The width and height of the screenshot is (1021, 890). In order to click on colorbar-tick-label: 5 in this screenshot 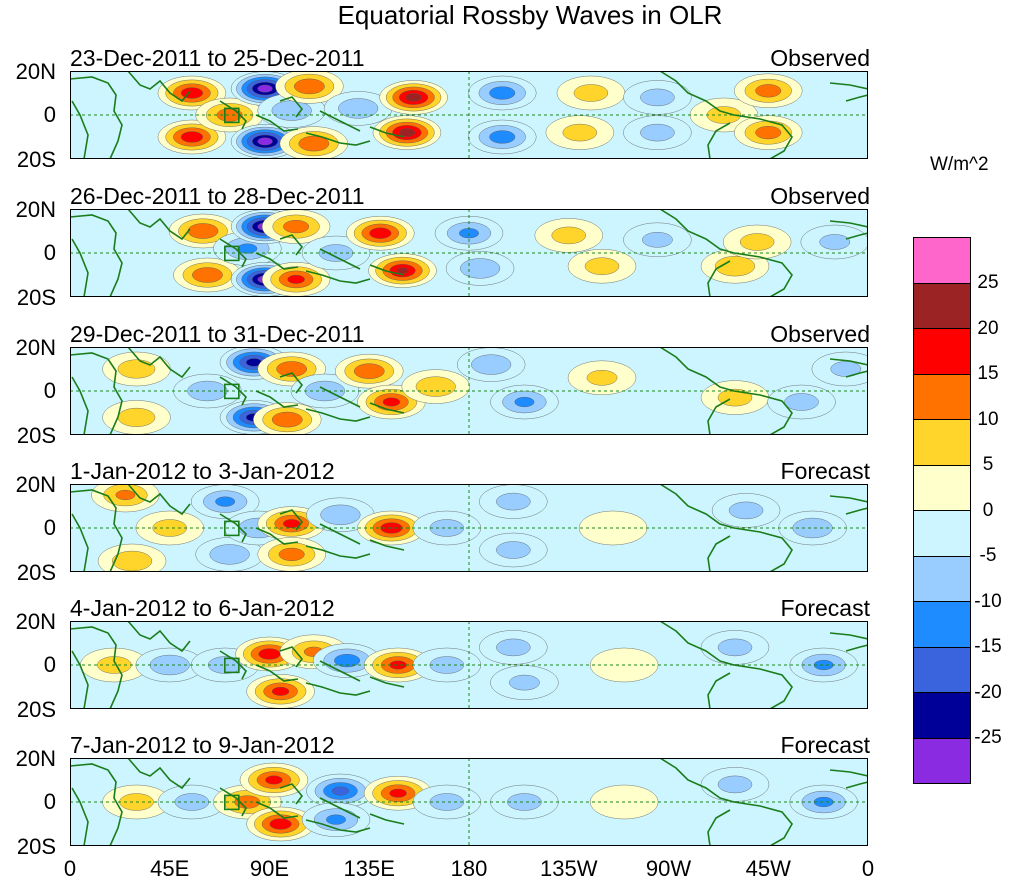, I will do `click(988, 464)`.